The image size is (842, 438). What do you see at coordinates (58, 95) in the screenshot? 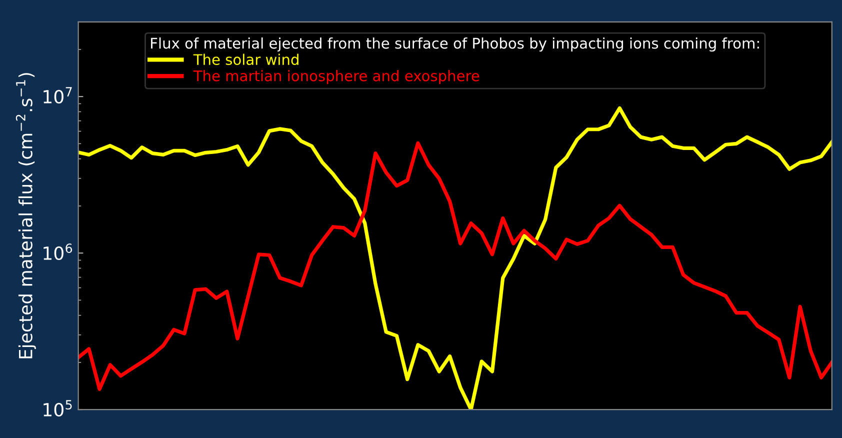
I see `y-tick-label: 10$^{7}$` at bounding box center [58, 95].